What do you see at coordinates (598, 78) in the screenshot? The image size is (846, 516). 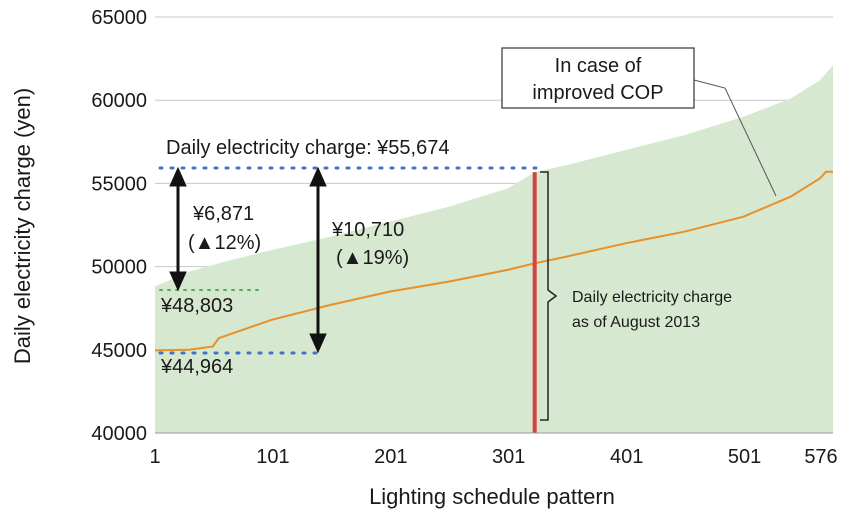 I see `cop-callout-box` at bounding box center [598, 78].